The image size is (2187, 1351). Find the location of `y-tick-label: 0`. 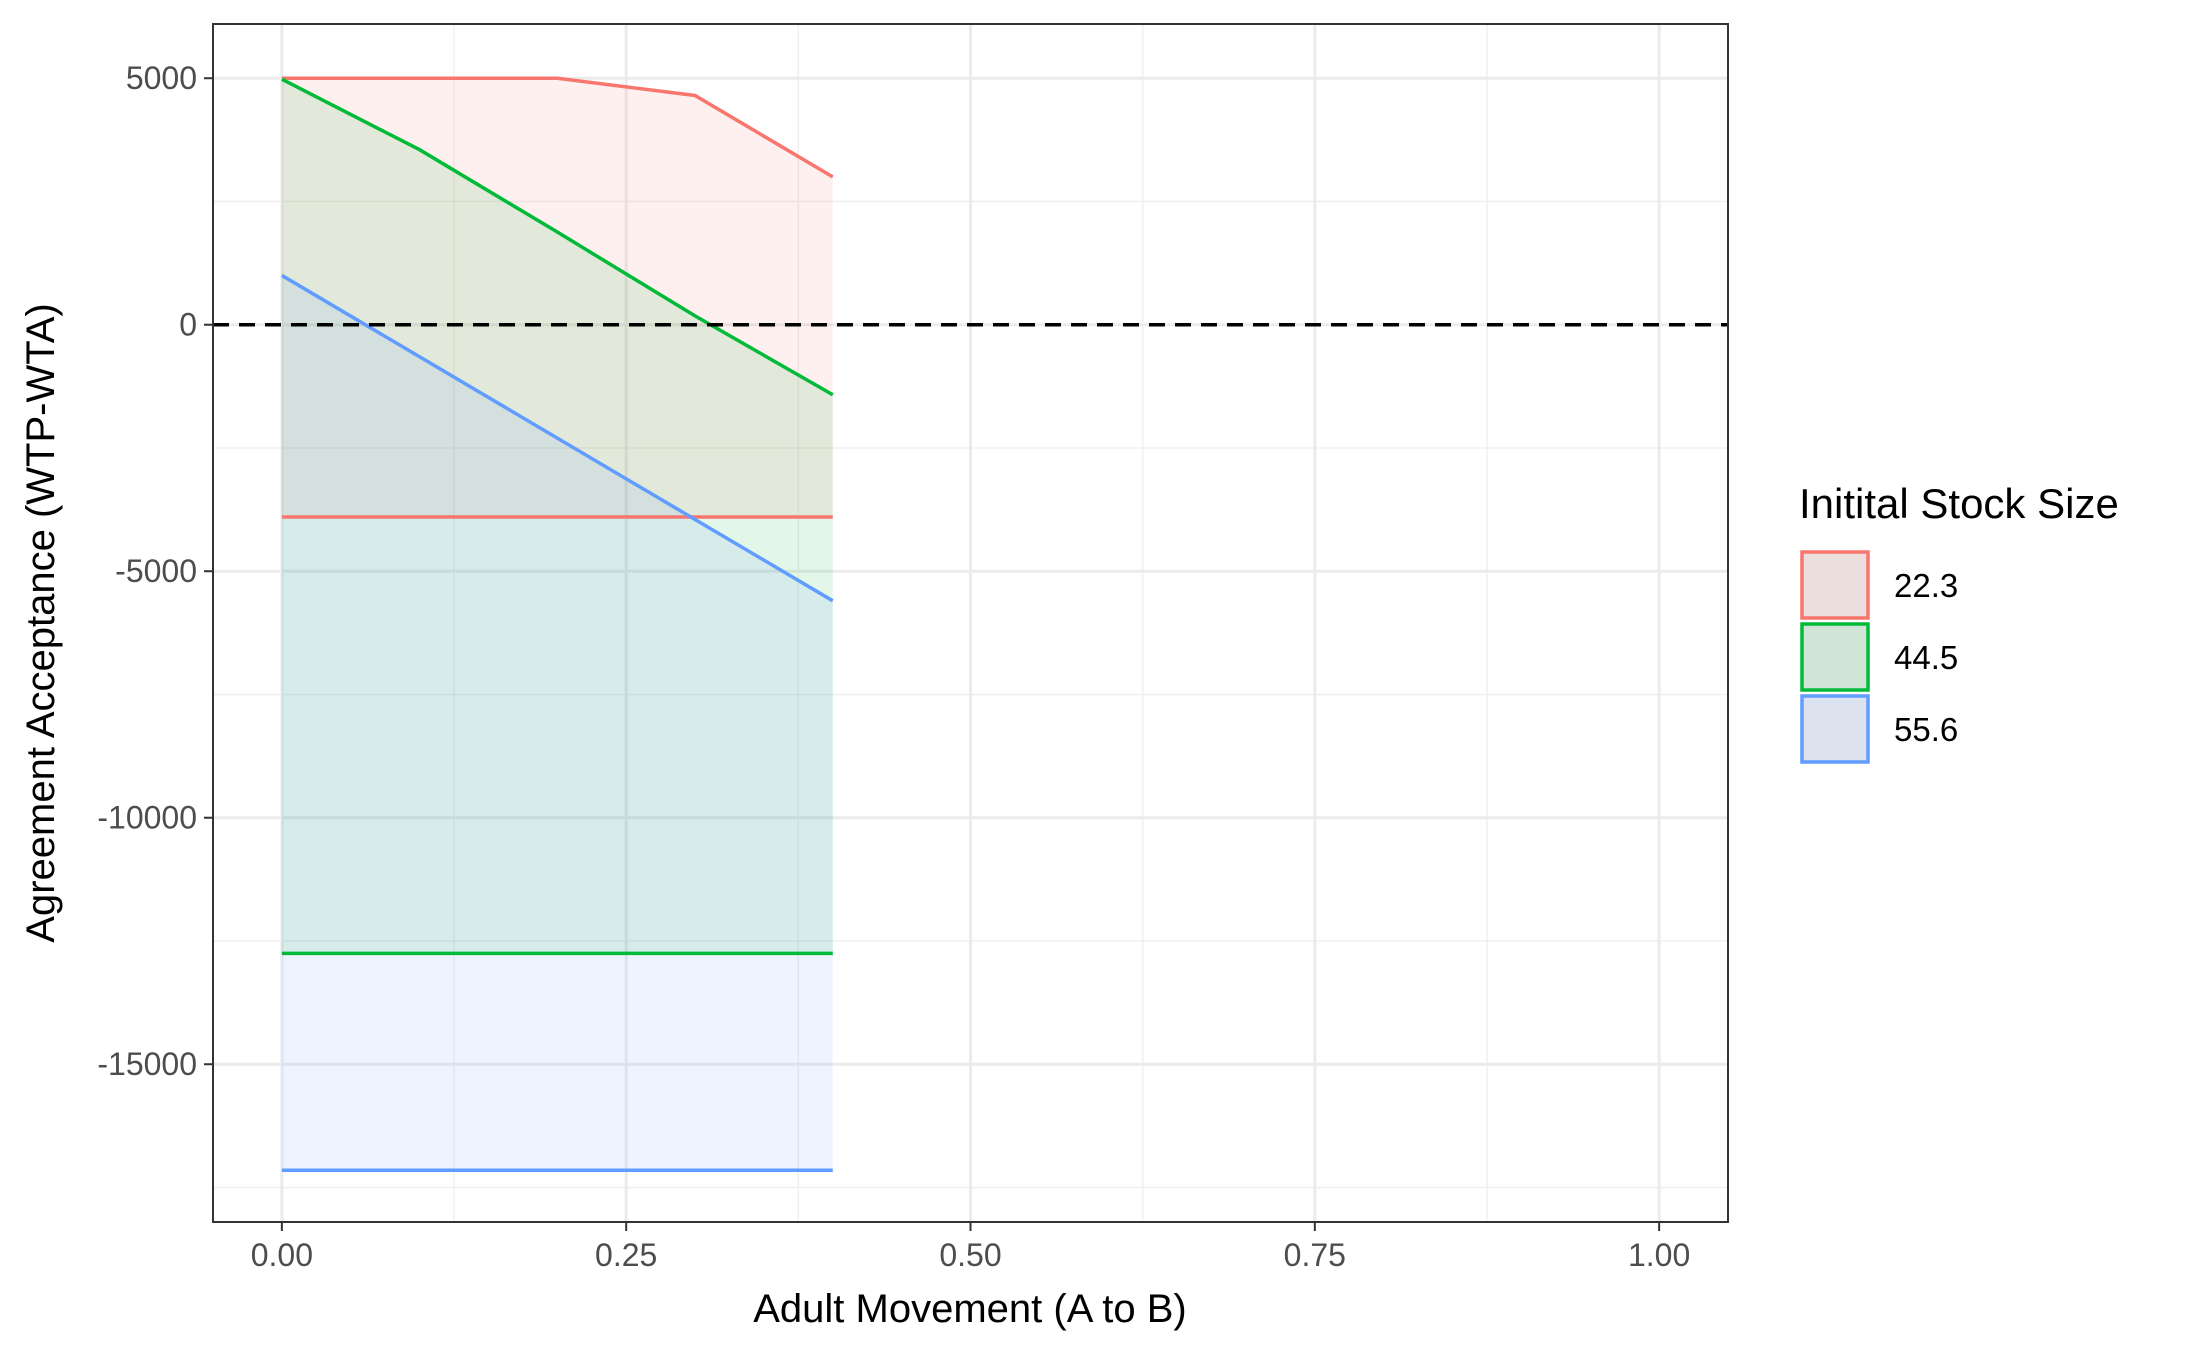

y-tick-label: 0 is located at coordinates (188, 325).